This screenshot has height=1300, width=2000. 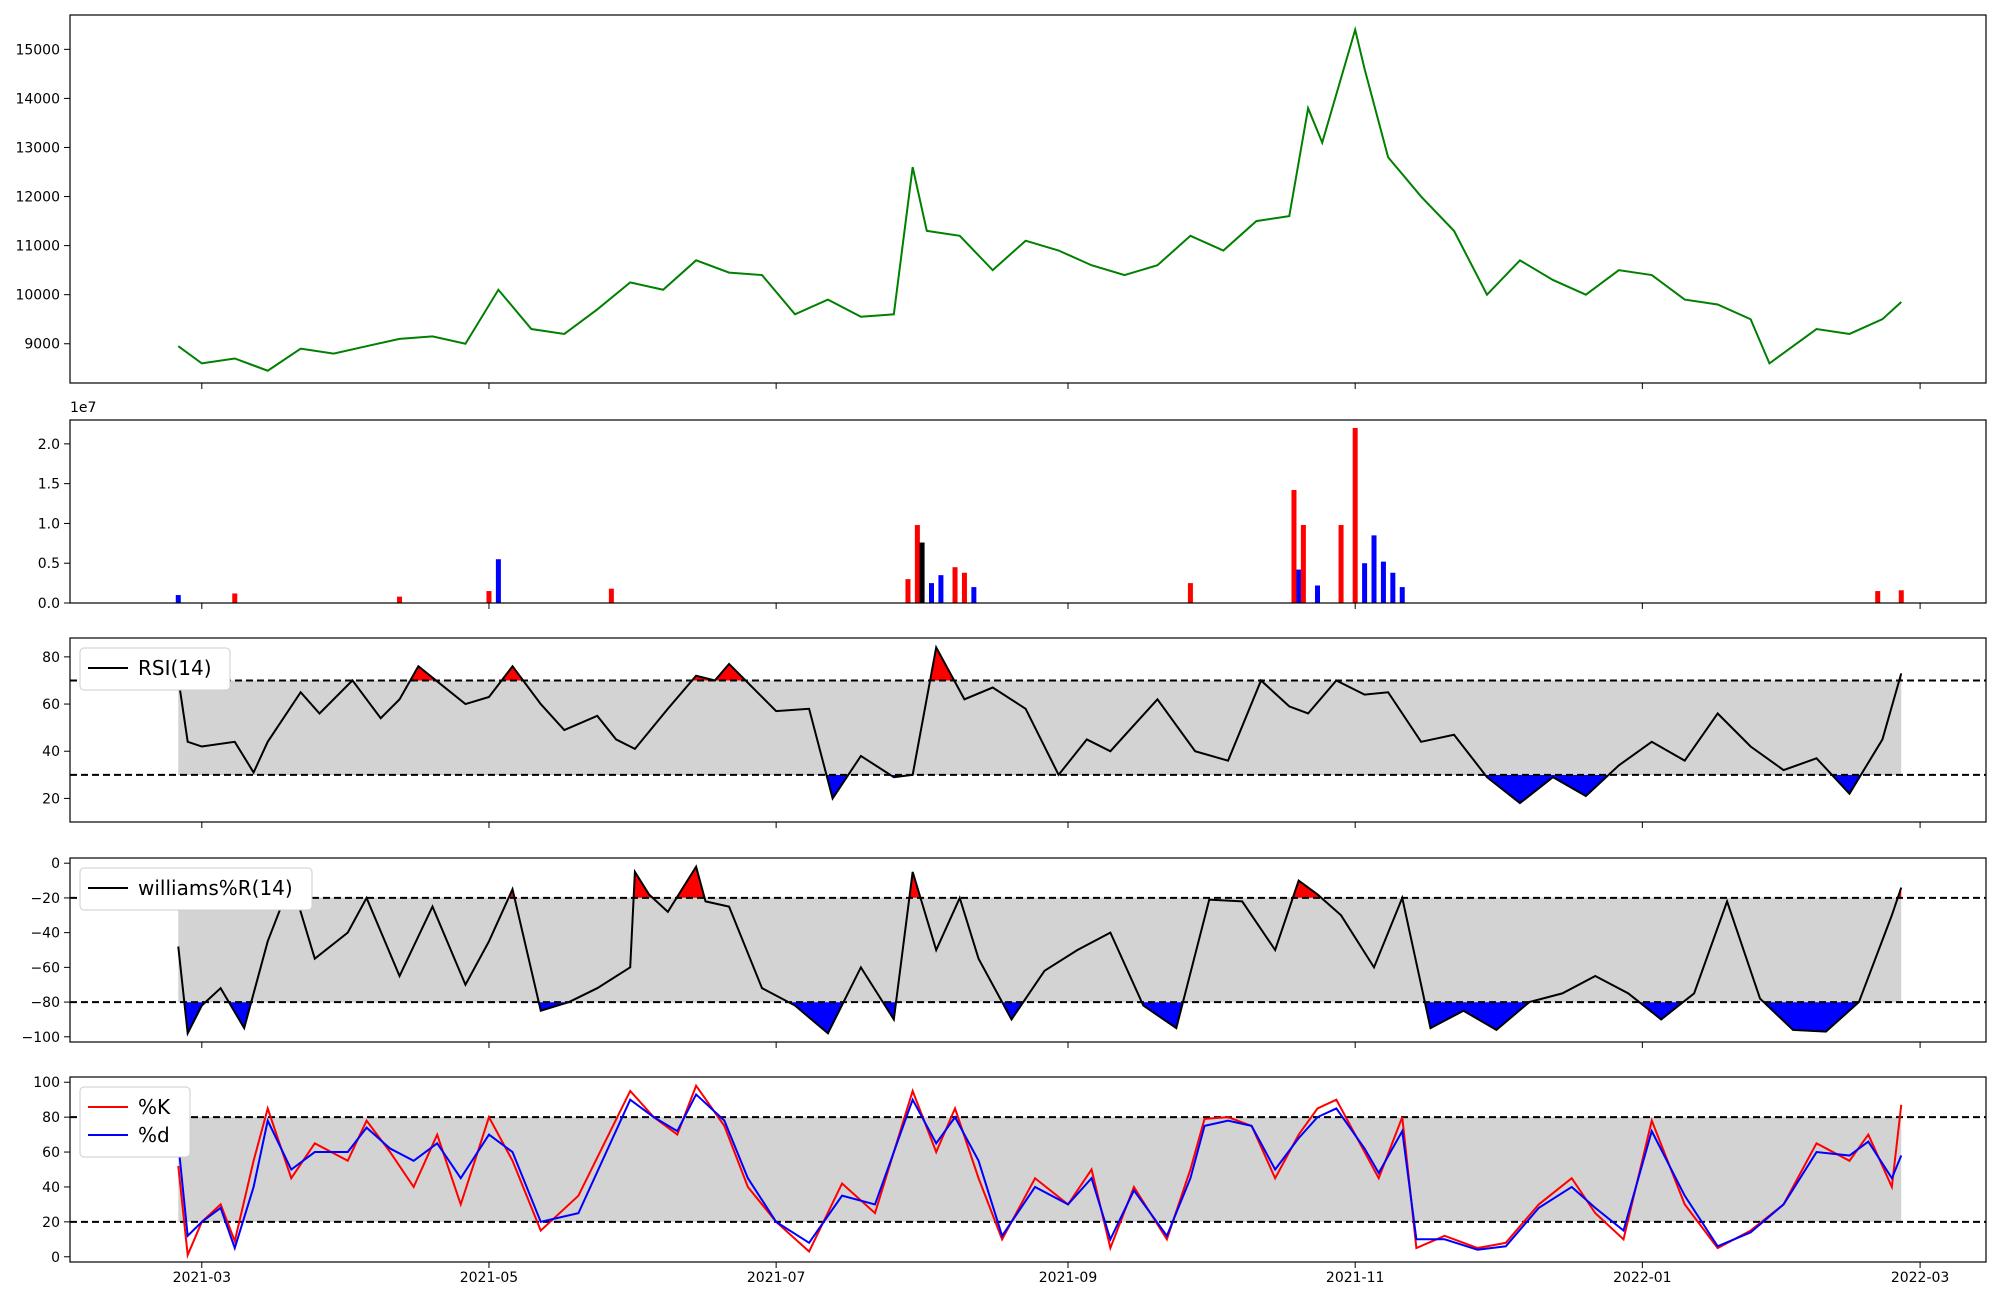 I want to click on rsi-legend-label: RSI(14), so click(x=175, y=668).